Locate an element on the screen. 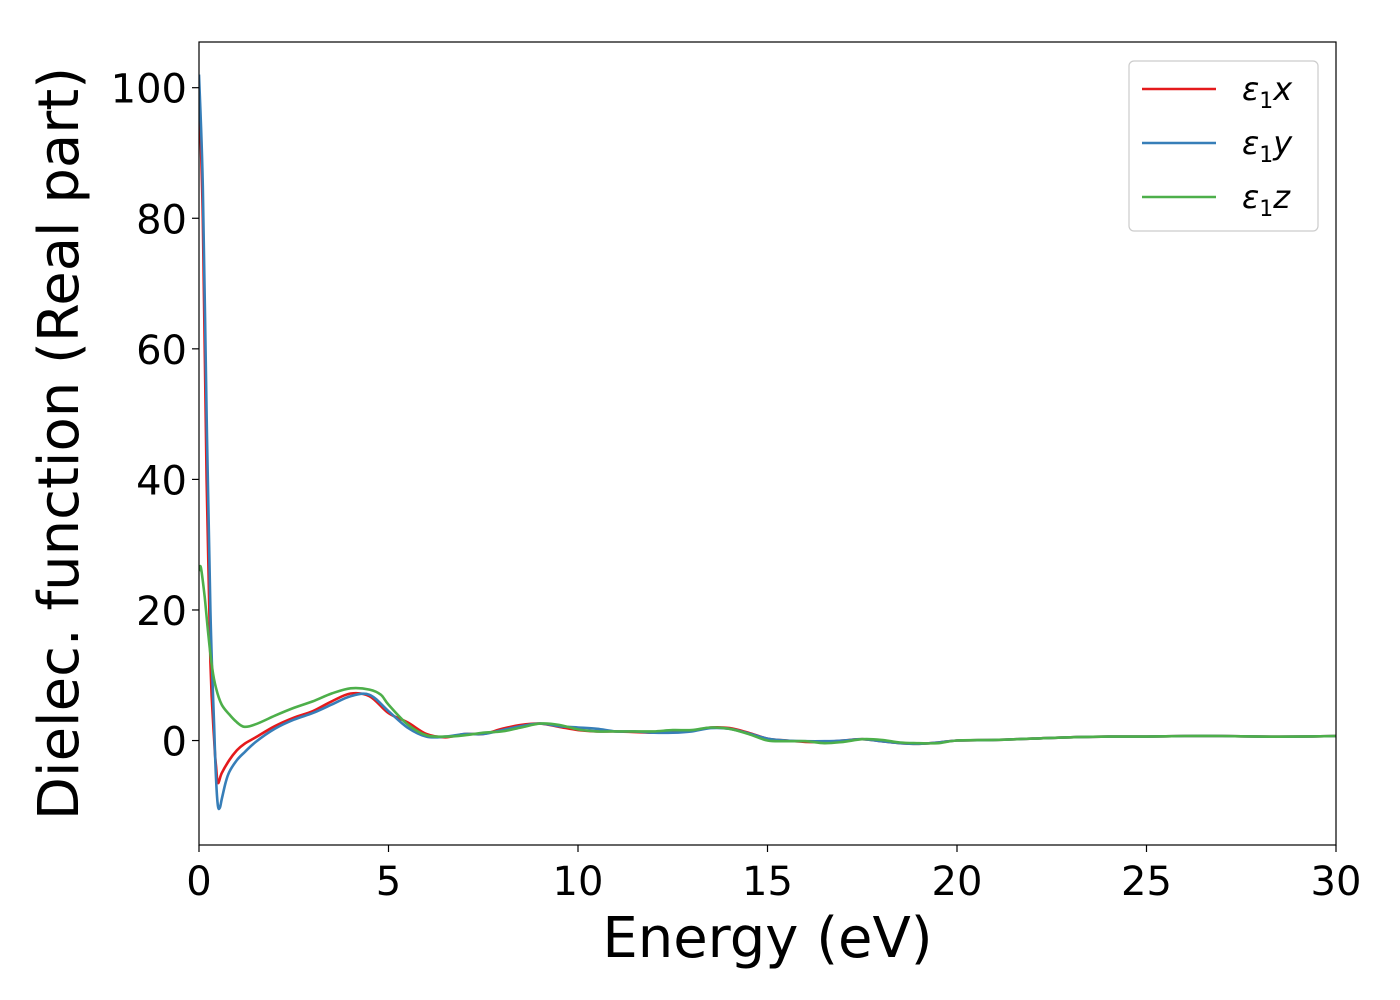 This screenshot has width=1400, height=1000. series-line-z is located at coordinates (767, 654).